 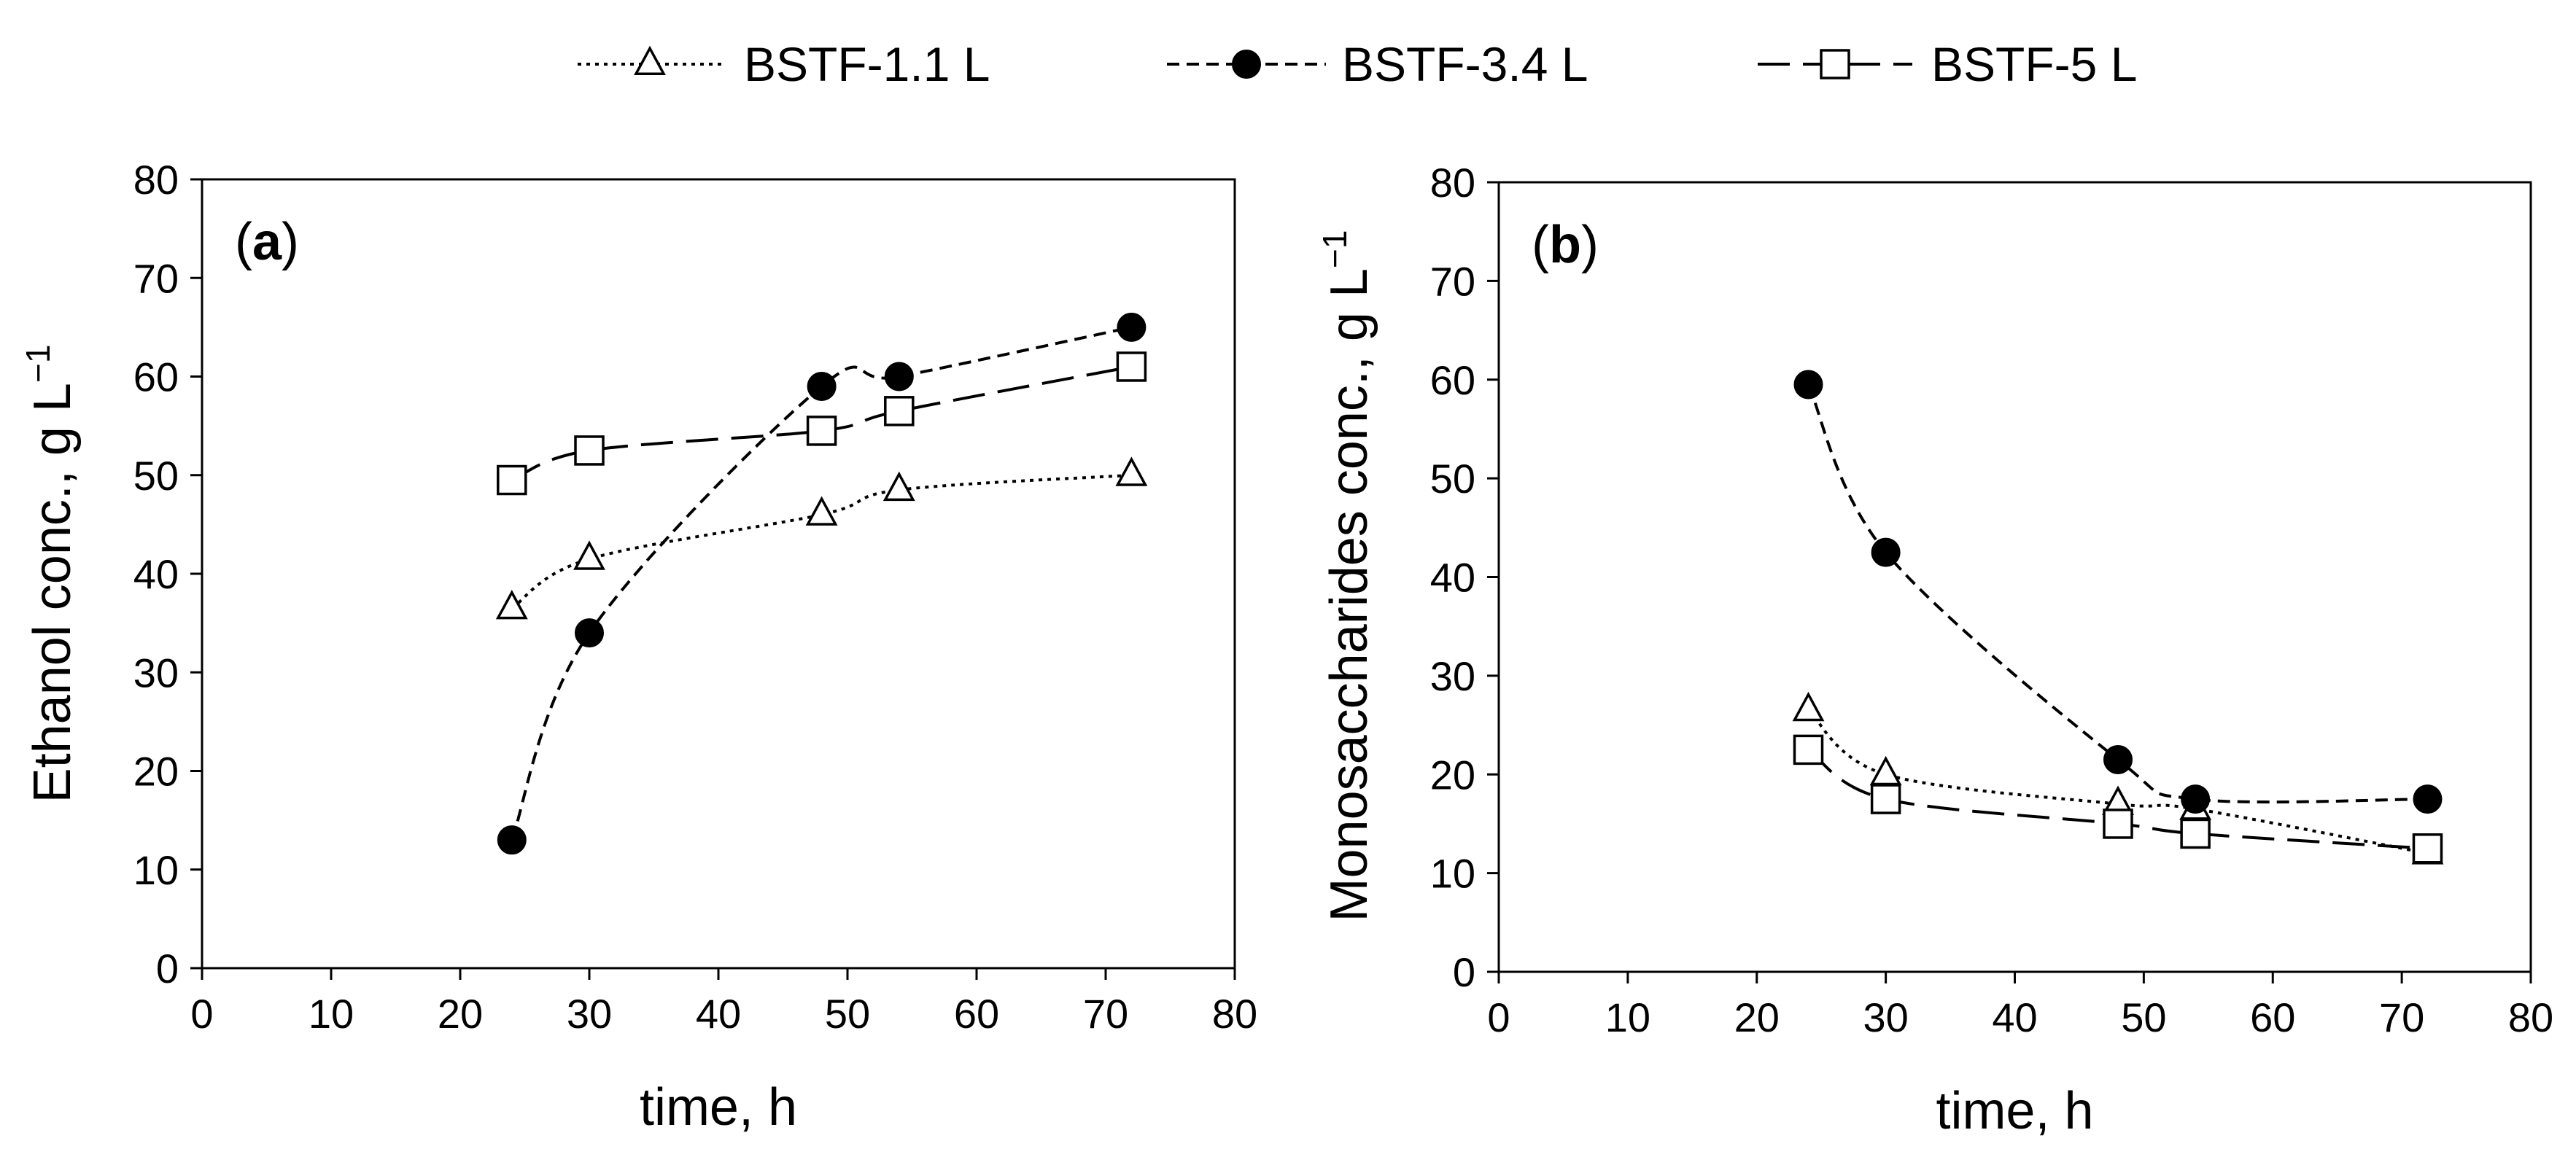 I want to click on legend-item-bstf-5-l: BSTF-5 L, so click(x=1948, y=64).